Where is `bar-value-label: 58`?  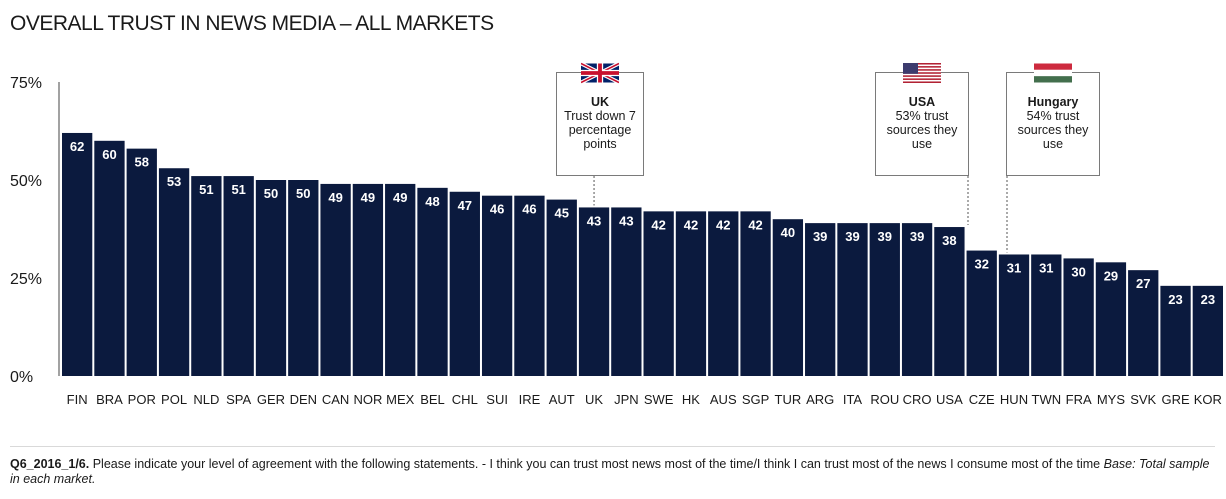 bar-value-label: 58 is located at coordinates (142, 162).